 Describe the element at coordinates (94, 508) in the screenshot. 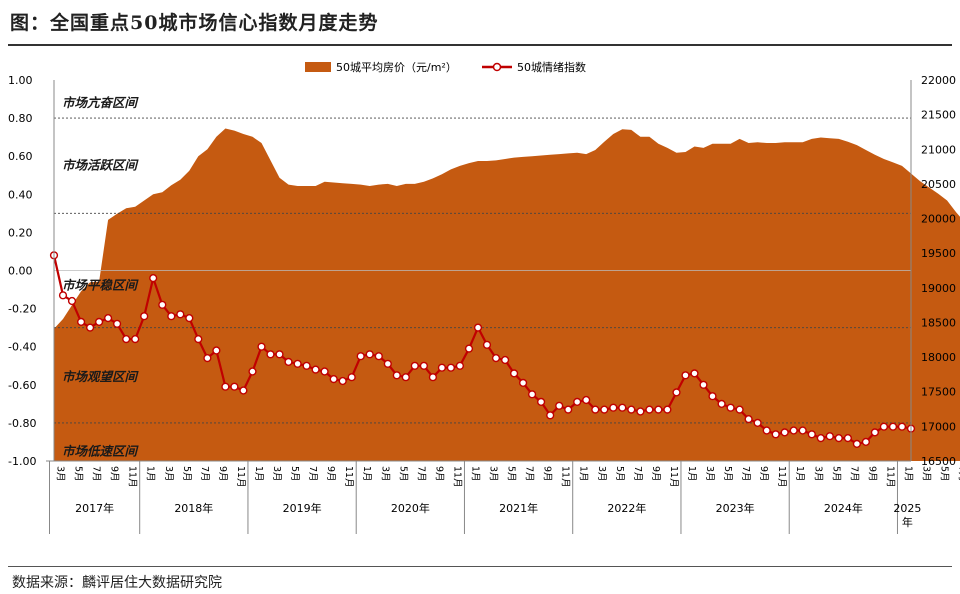

I see `year-label: 2017年` at that location.